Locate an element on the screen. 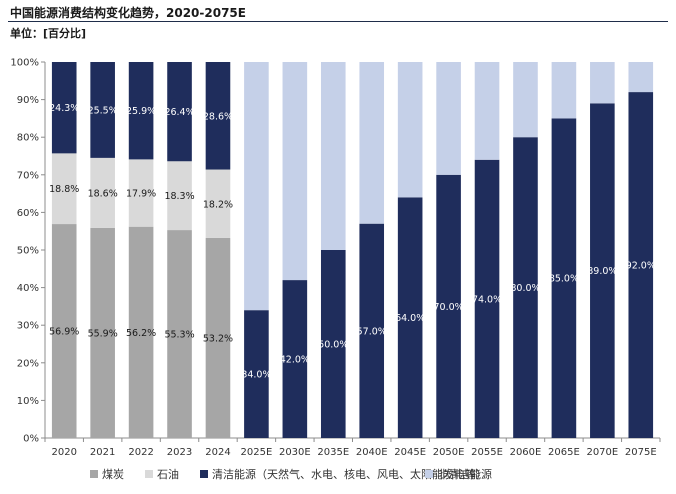  bar-clean-2040E is located at coordinates (372, 330).